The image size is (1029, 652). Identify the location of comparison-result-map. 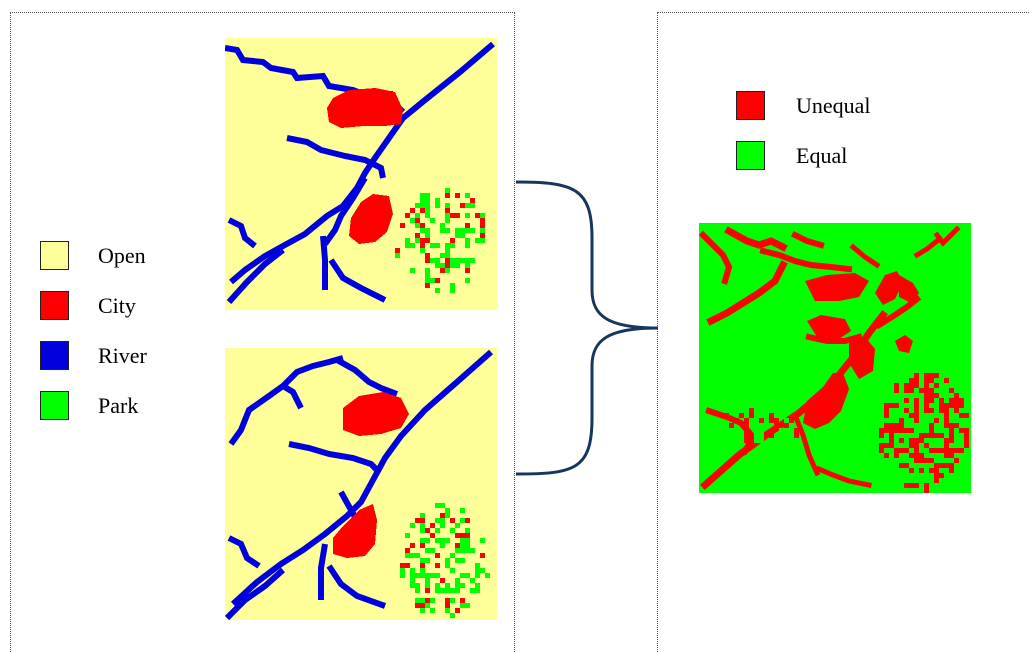
(835, 358).